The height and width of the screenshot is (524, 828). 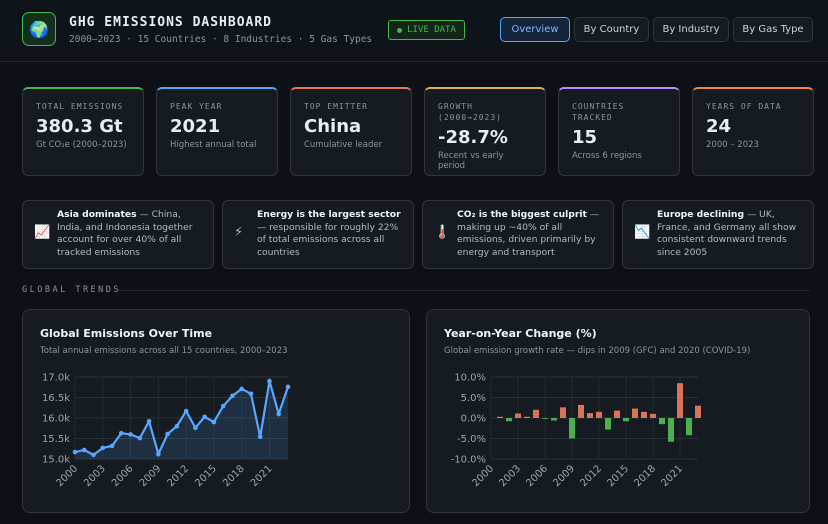 I want to click on kpi-label: TOP EMITTER, so click(x=336, y=106).